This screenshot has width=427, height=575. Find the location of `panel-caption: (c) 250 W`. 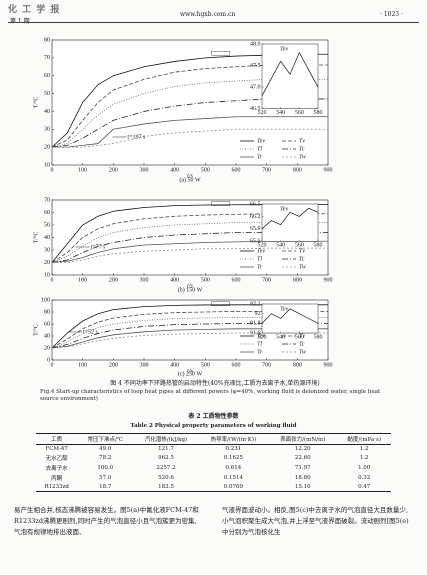

panel-caption: (c) 250 W is located at coordinates (190, 373).